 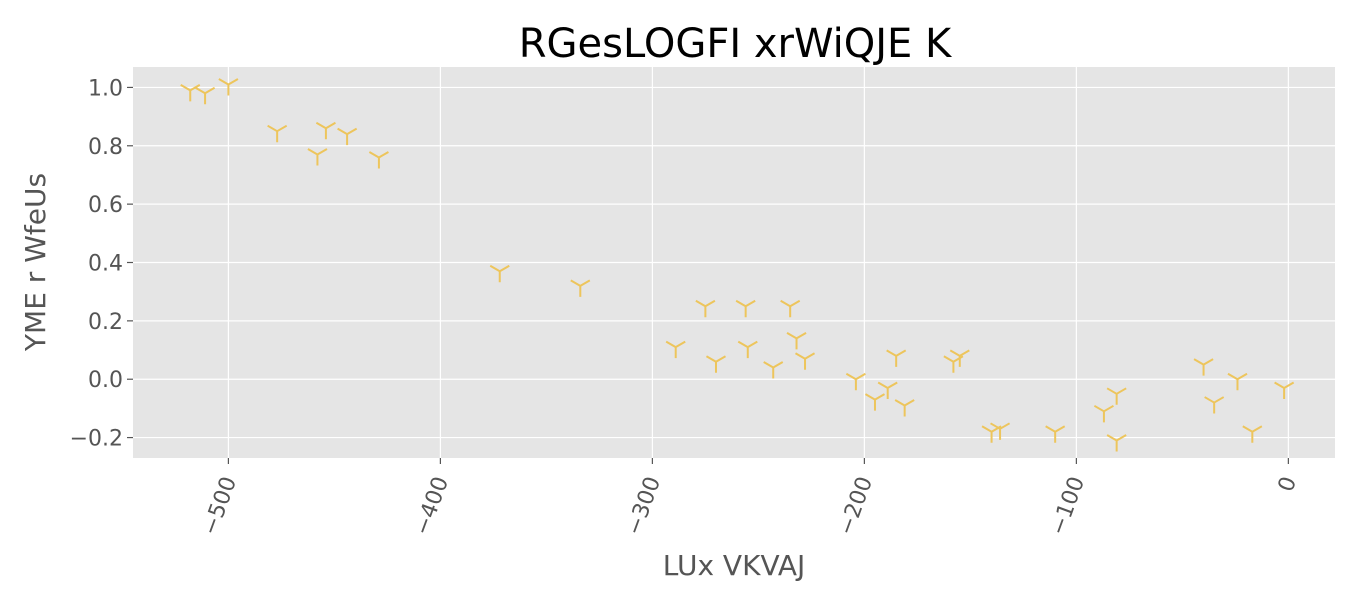 I want to click on x-tick-label: −500, so click(x=220, y=506).